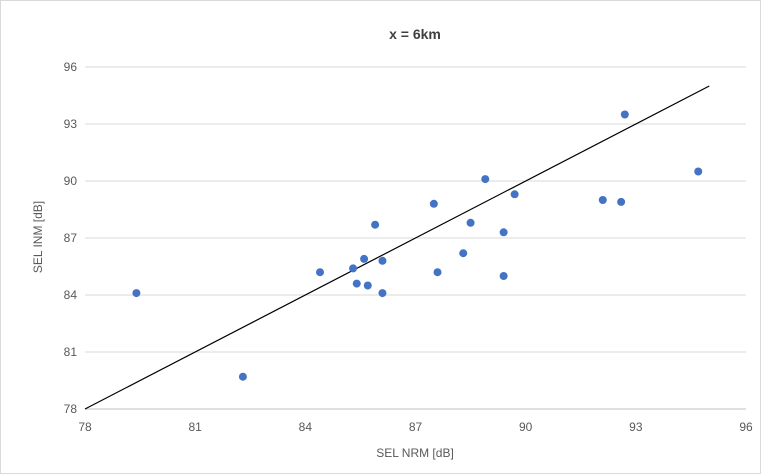  Describe the element at coordinates (71, 295) in the screenshot. I see `y-tick-label: 84` at that location.